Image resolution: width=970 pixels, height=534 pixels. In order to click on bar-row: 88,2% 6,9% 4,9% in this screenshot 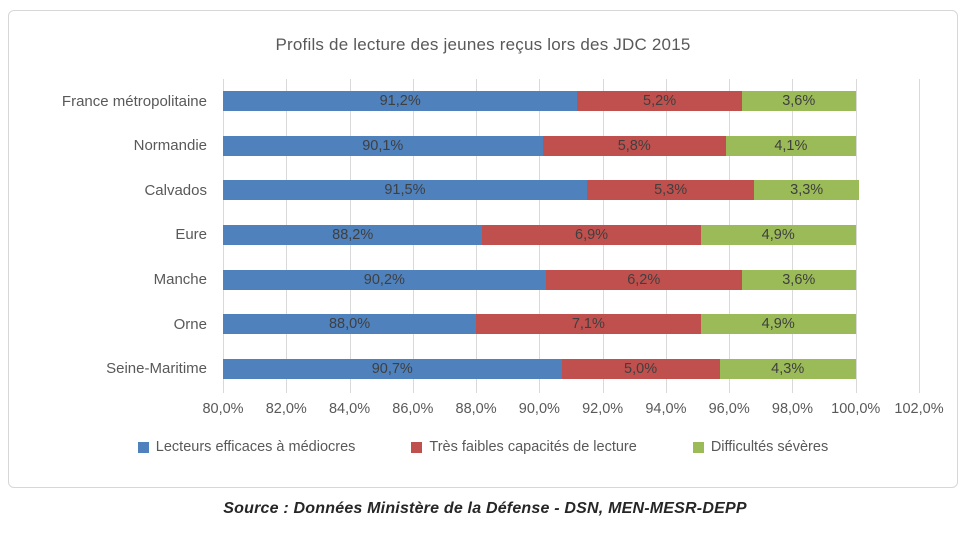, I will do `click(571, 235)`.